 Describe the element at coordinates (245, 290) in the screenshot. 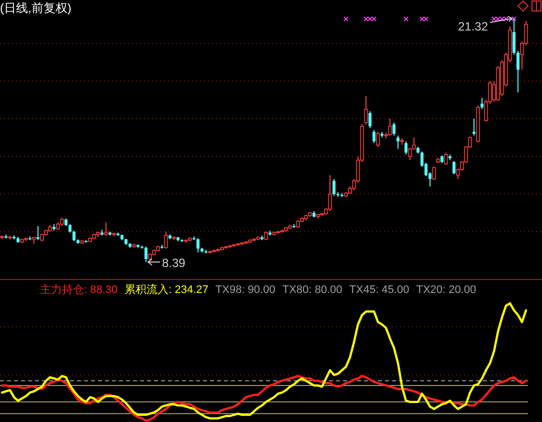

I see `text: TX98: 90.00` at that location.